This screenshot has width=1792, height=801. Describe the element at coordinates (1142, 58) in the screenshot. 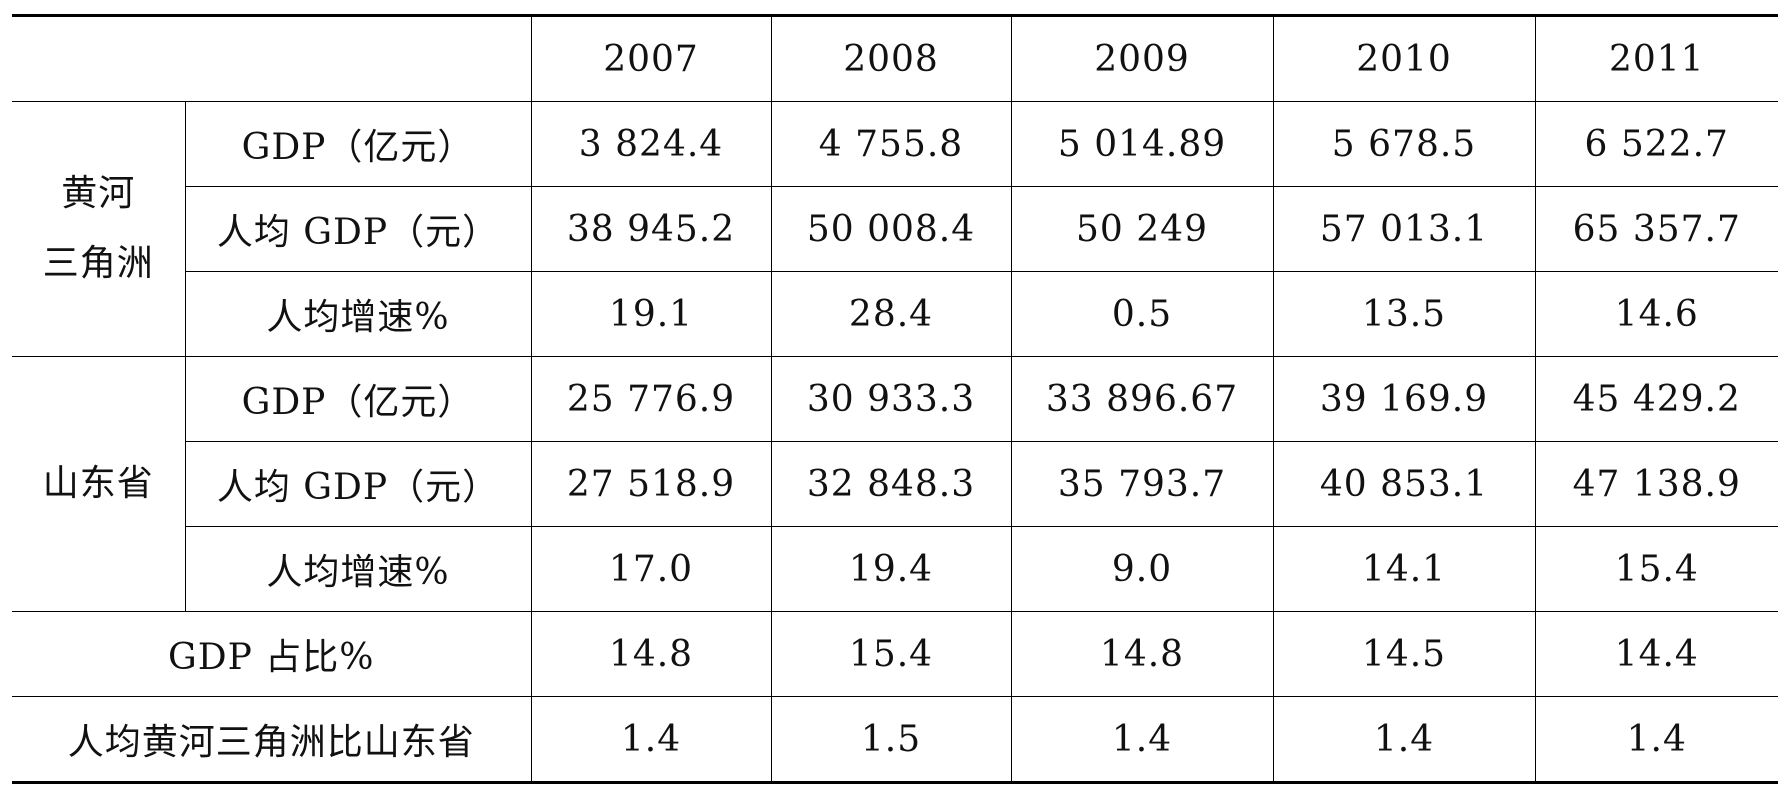

I see `year-header: 2009` at that location.